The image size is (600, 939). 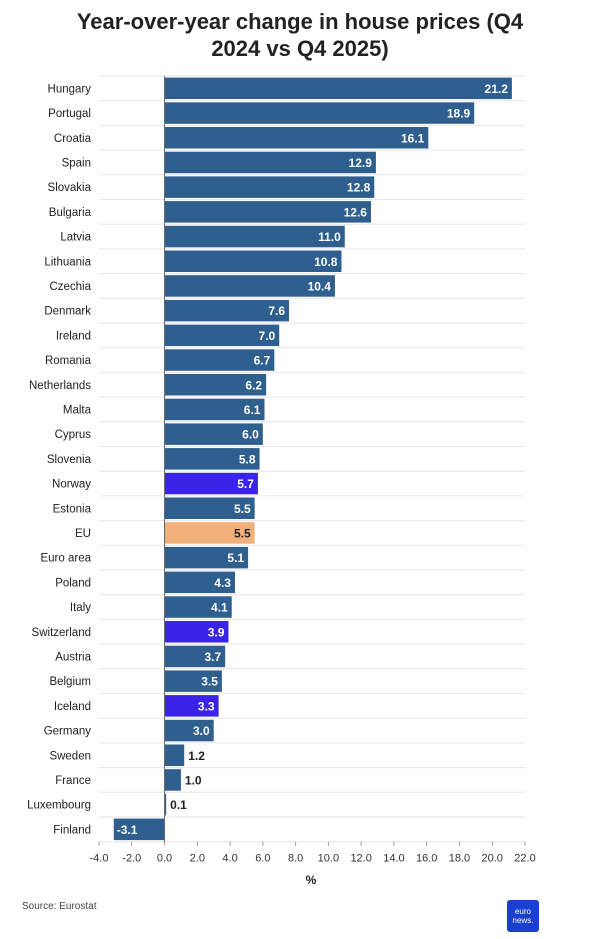 What do you see at coordinates (67, 312) in the screenshot?
I see `category-label: Denmark` at bounding box center [67, 312].